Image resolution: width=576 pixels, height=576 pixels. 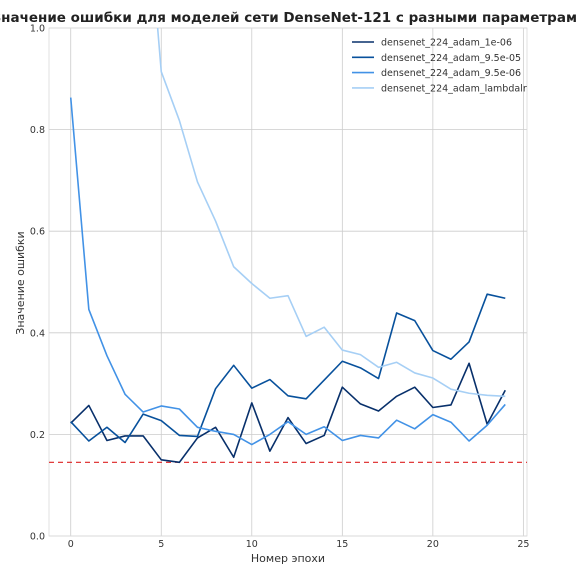 I want to click on x-tick-label: 25, so click(x=523, y=544).